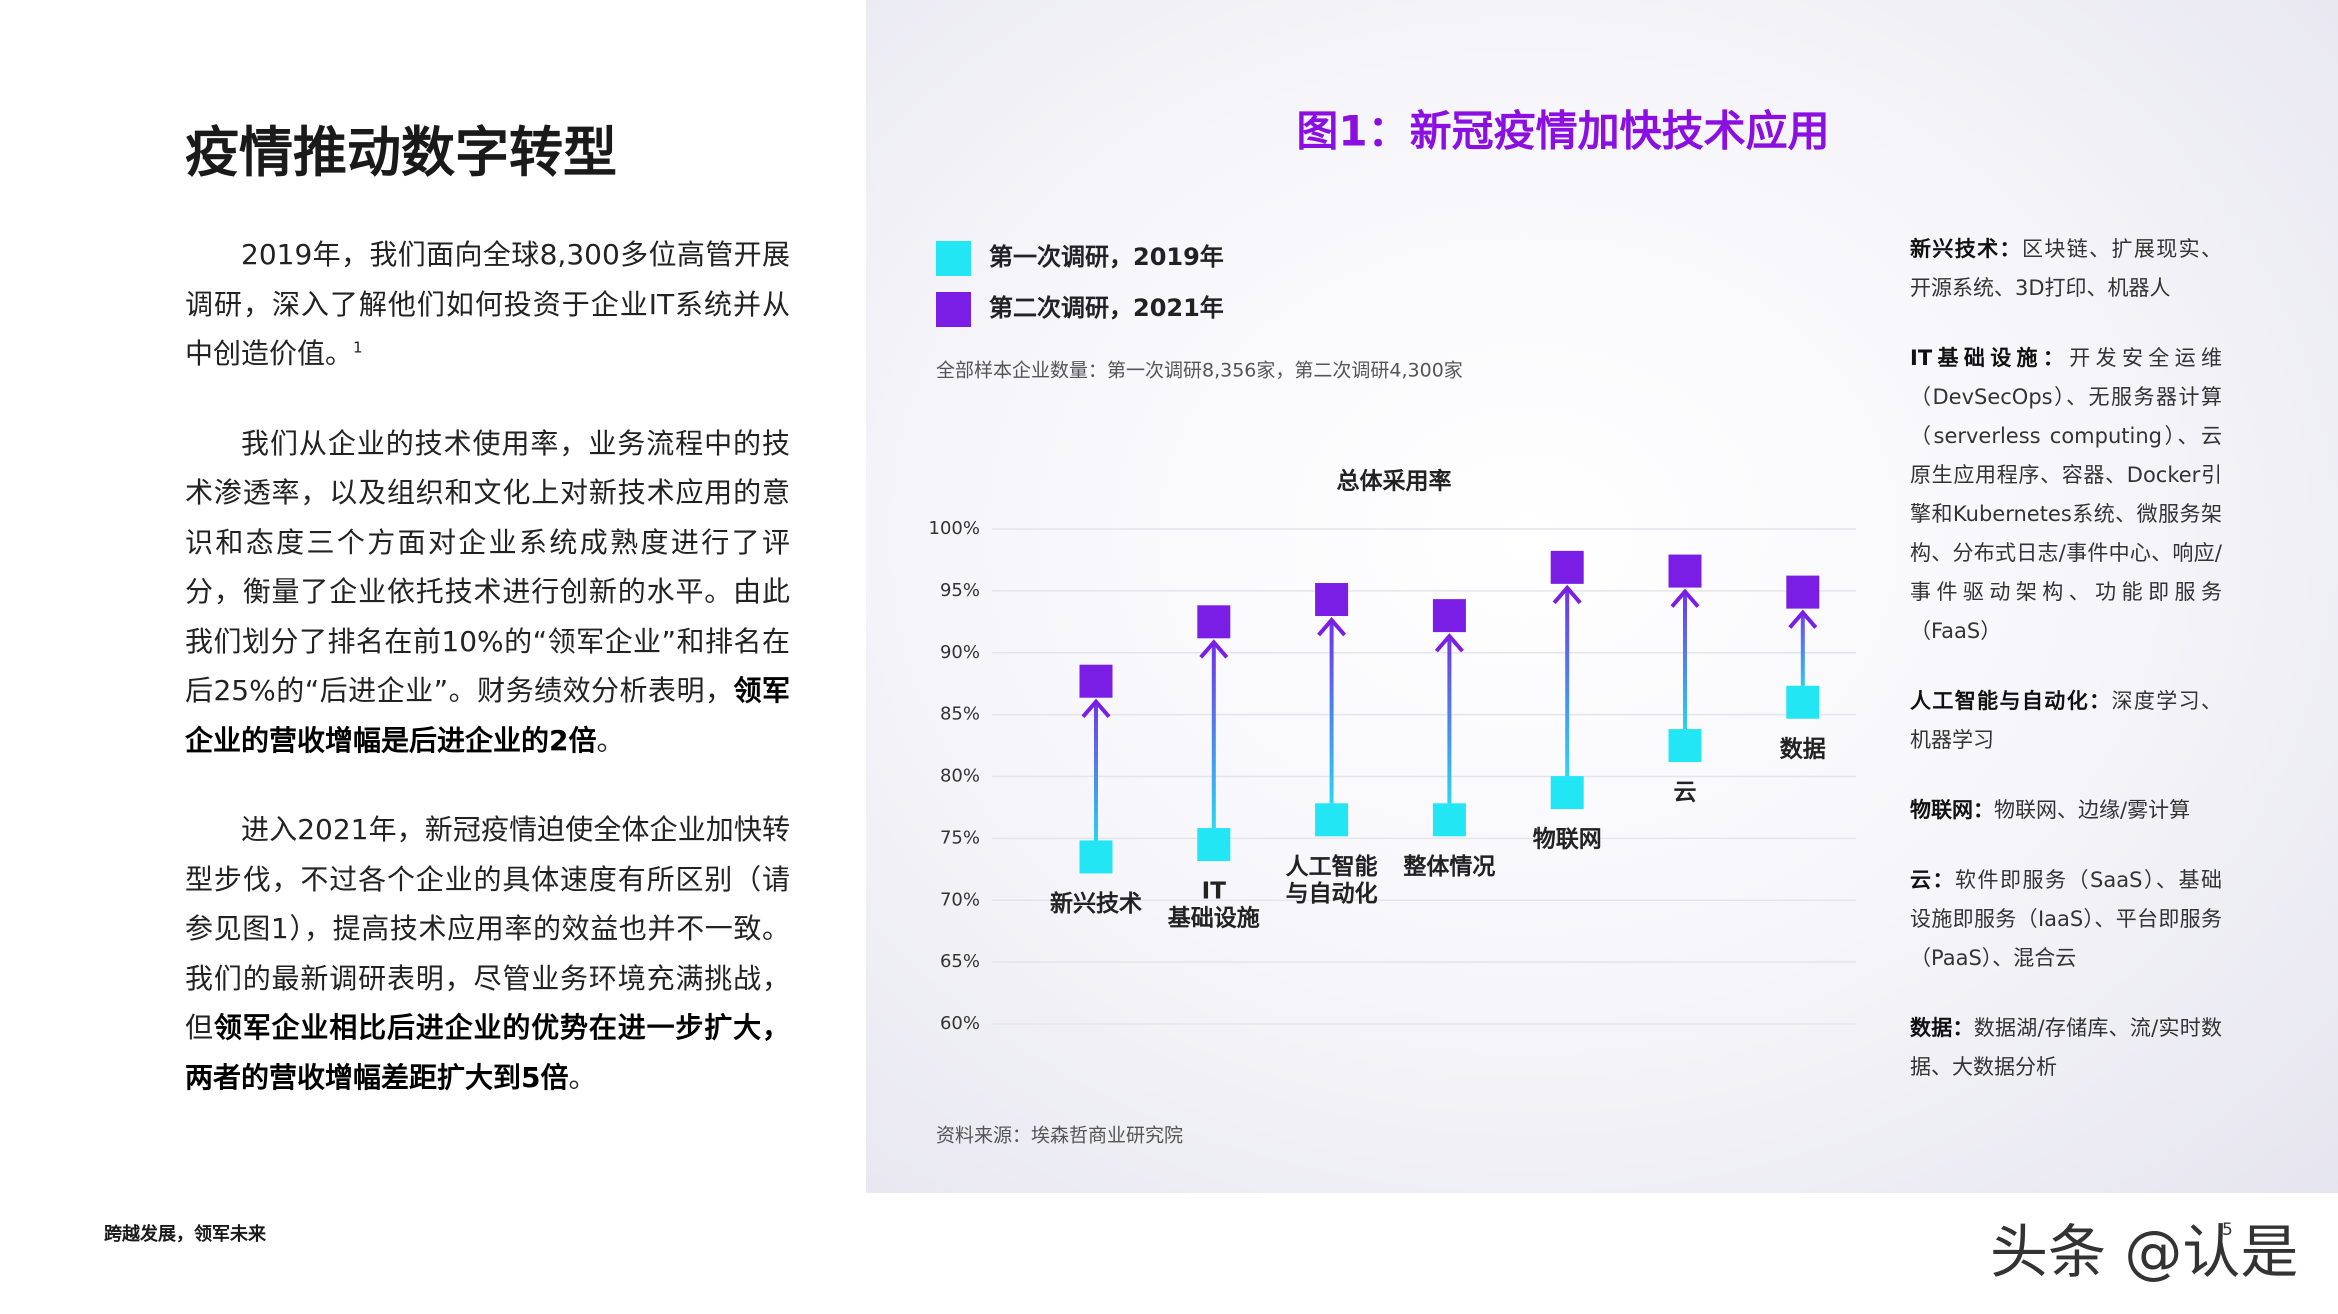 This screenshot has height=1314, width=2338. I want to click on definition-term: 数据：, so click(1942, 1028).